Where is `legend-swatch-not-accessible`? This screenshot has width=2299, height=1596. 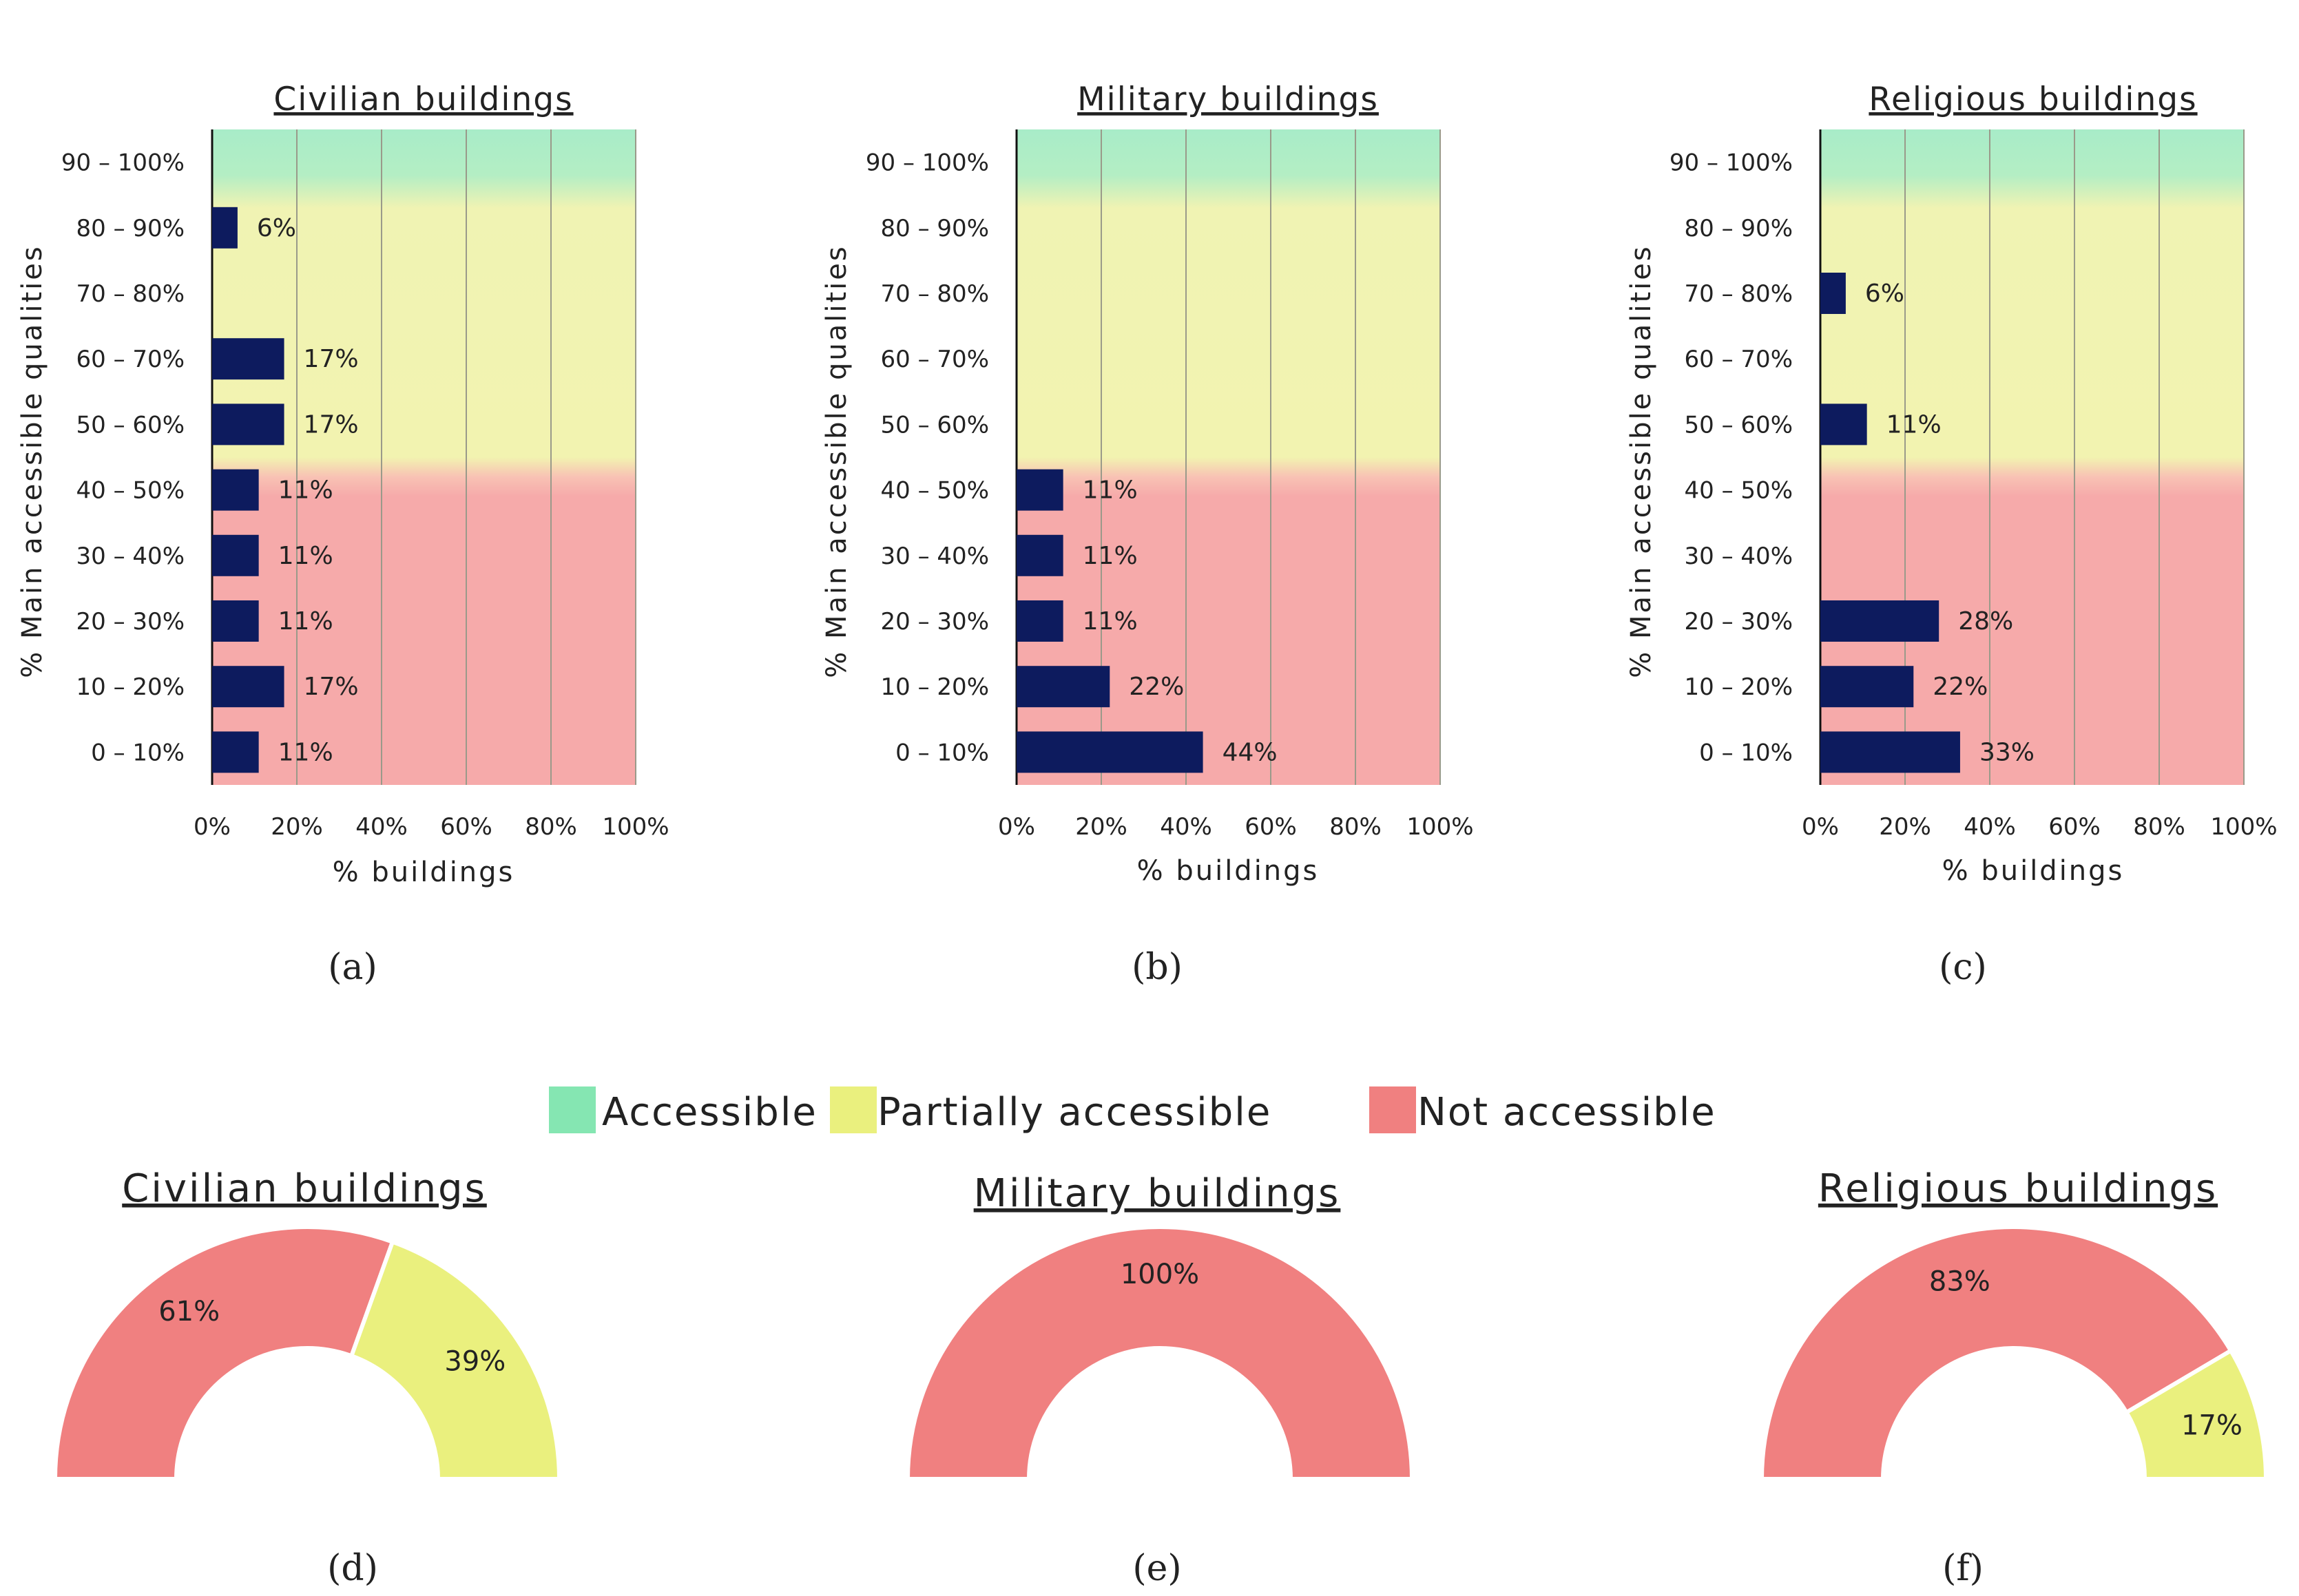
legend-swatch-not-accessible is located at coordinates (1392, 1109).